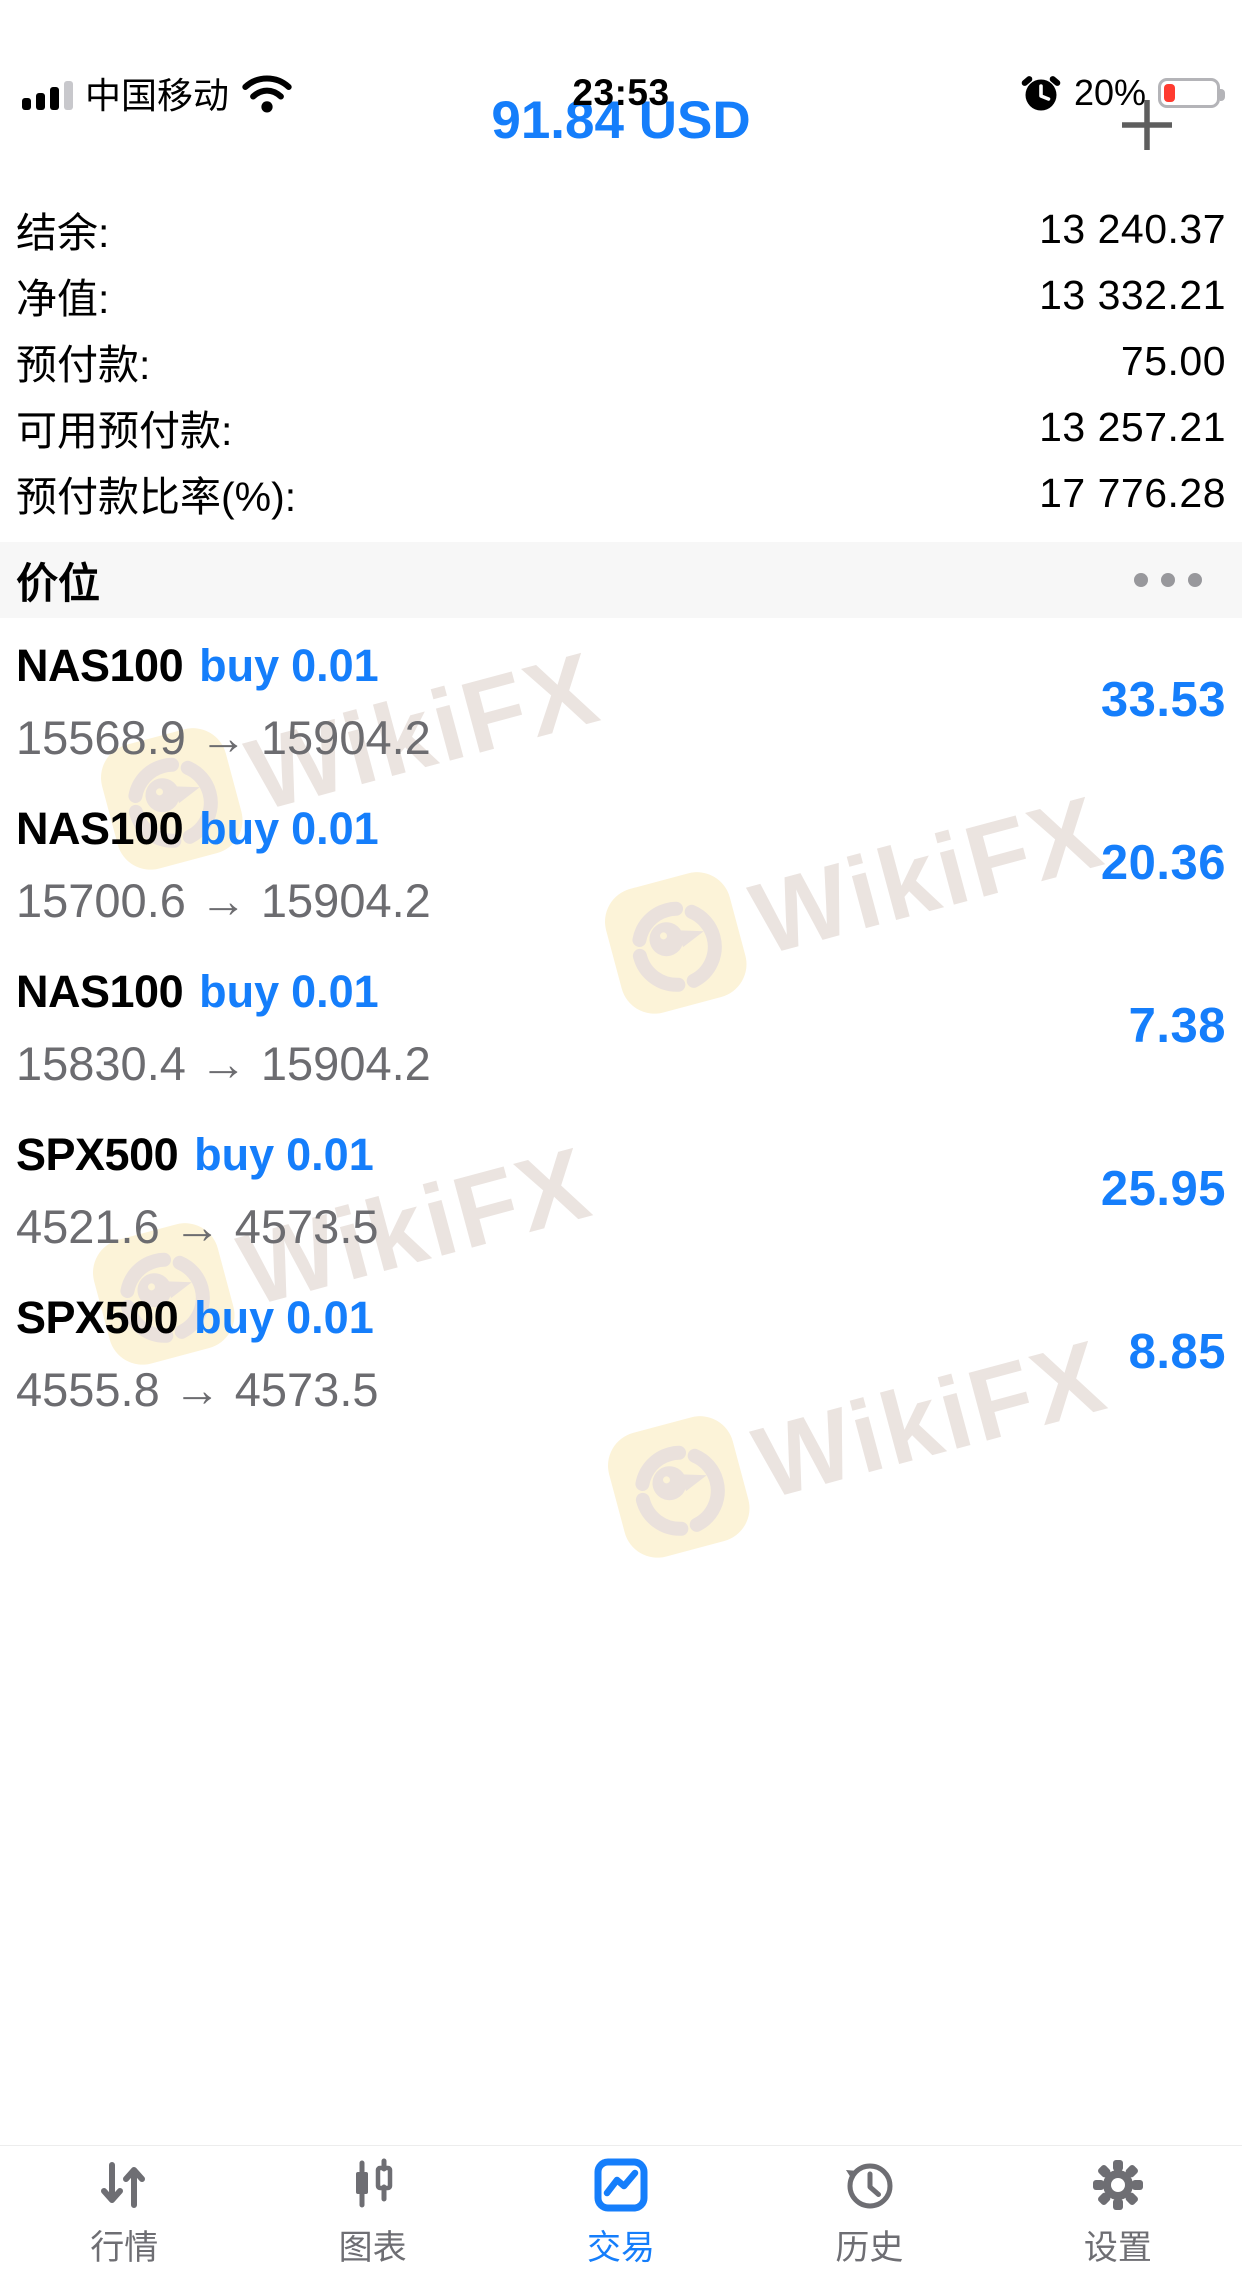  Describe the element at coordinates (63, 299) in the screenshot. I see `account-label: 净值:` at that location.